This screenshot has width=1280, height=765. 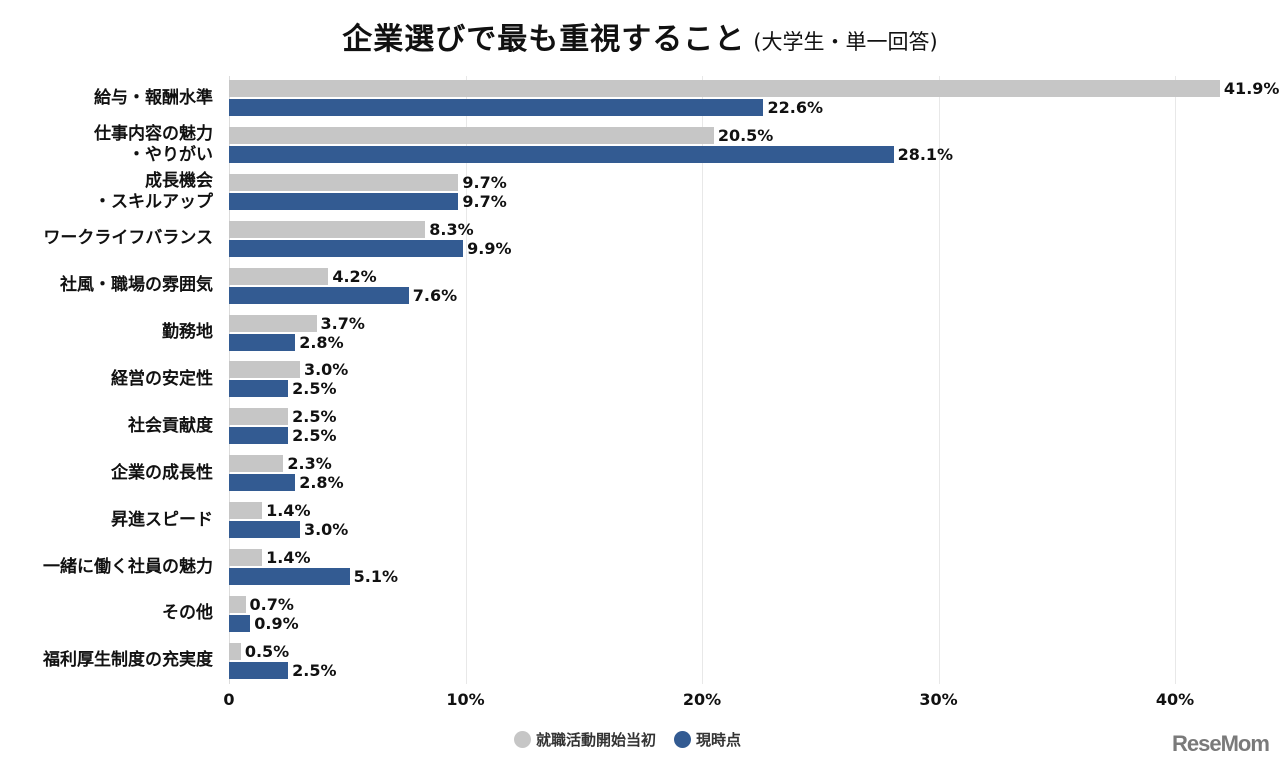 What do you see at coordinates (354, 276) in the screenshot?
I see `data-label: 4.2%` at bounding box center [354, 276].